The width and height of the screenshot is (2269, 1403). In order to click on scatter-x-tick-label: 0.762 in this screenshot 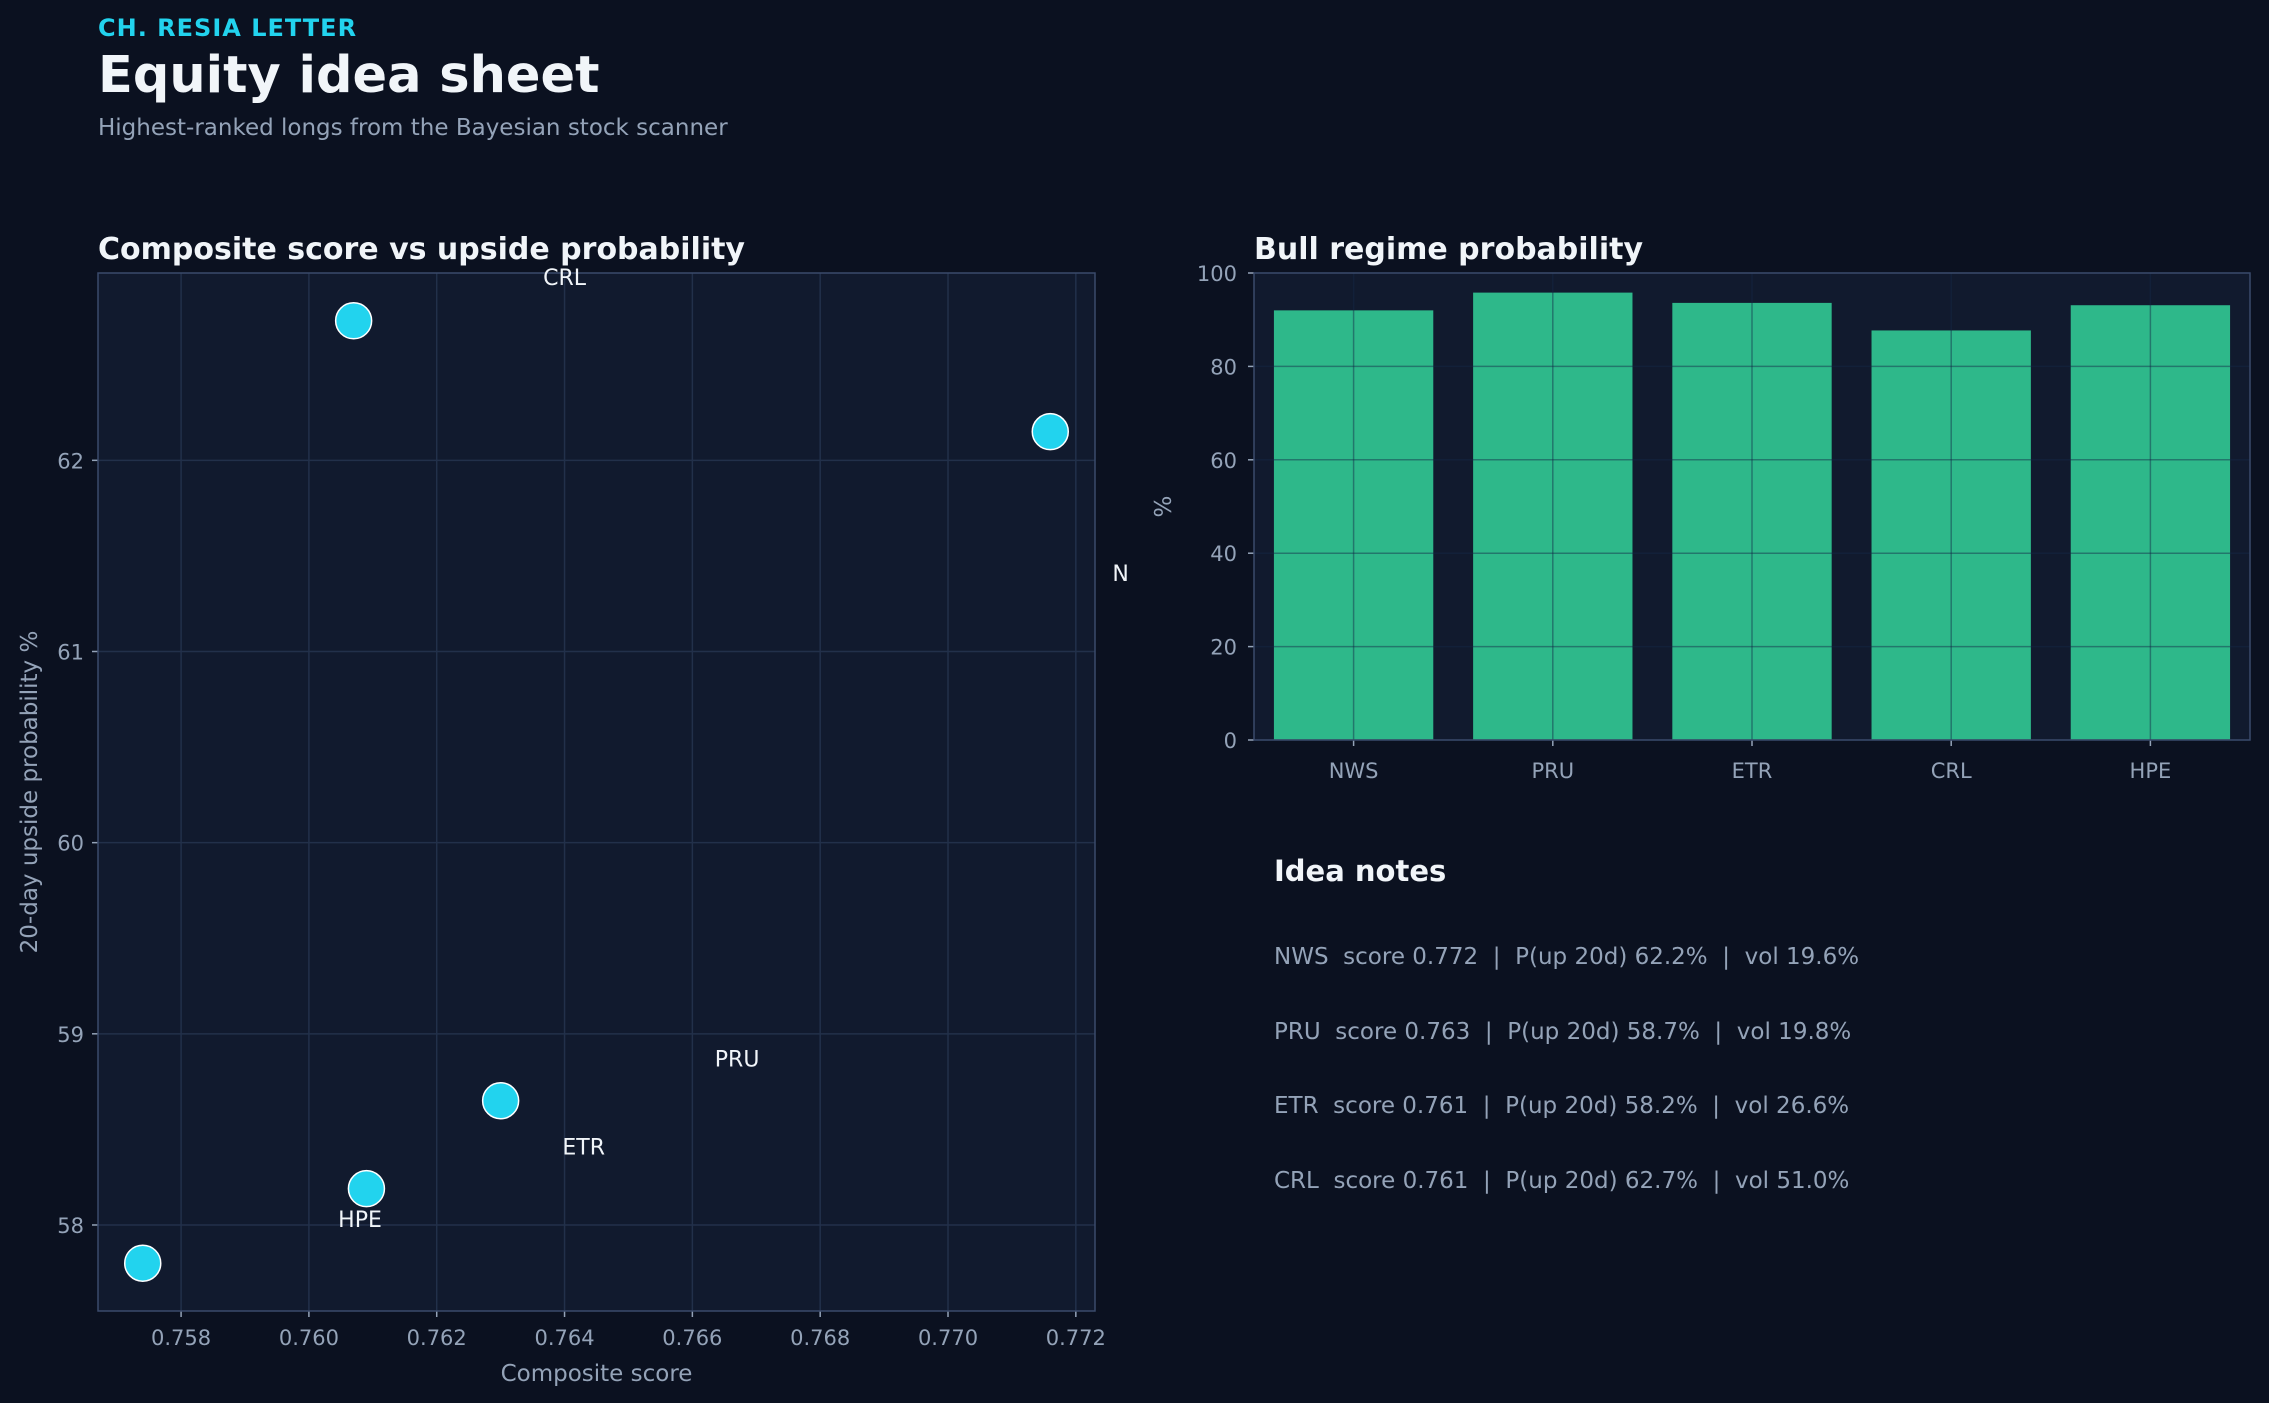, I will do `click(437, 1338)`.